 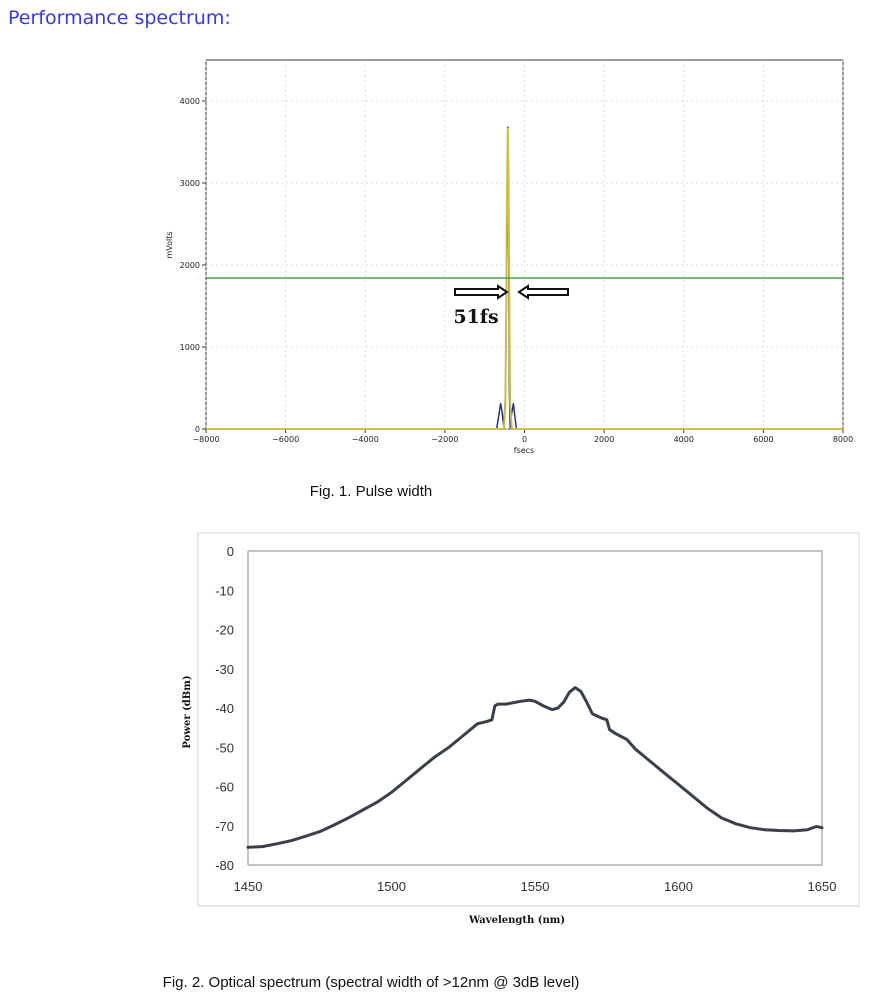 What do you see at coordinates (604, 439) in the screenshot?
I see `fig1-x-tick-label: 2000` at bounding box center [604, 439].